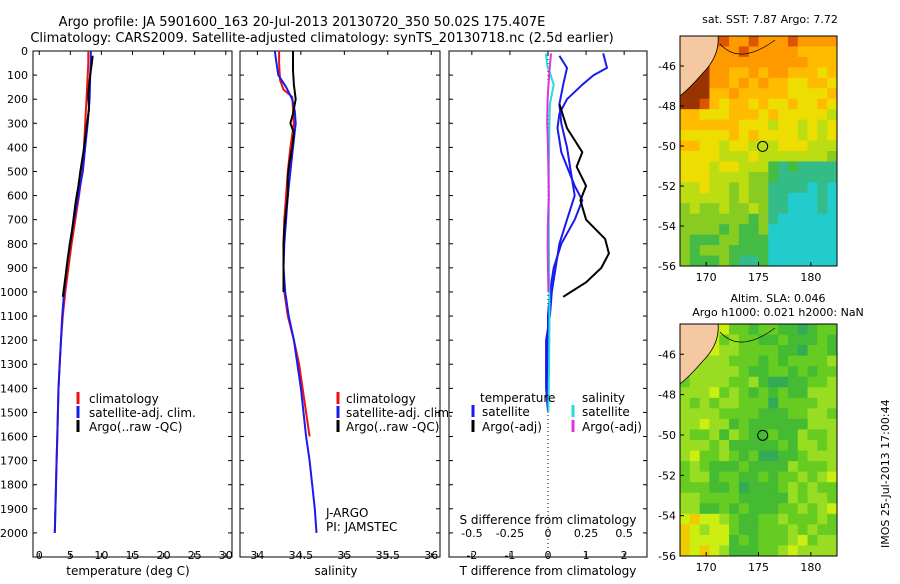 This screenshot has width=900, height=584. I want to click on x-tick-label: 5, so click(70, 555).